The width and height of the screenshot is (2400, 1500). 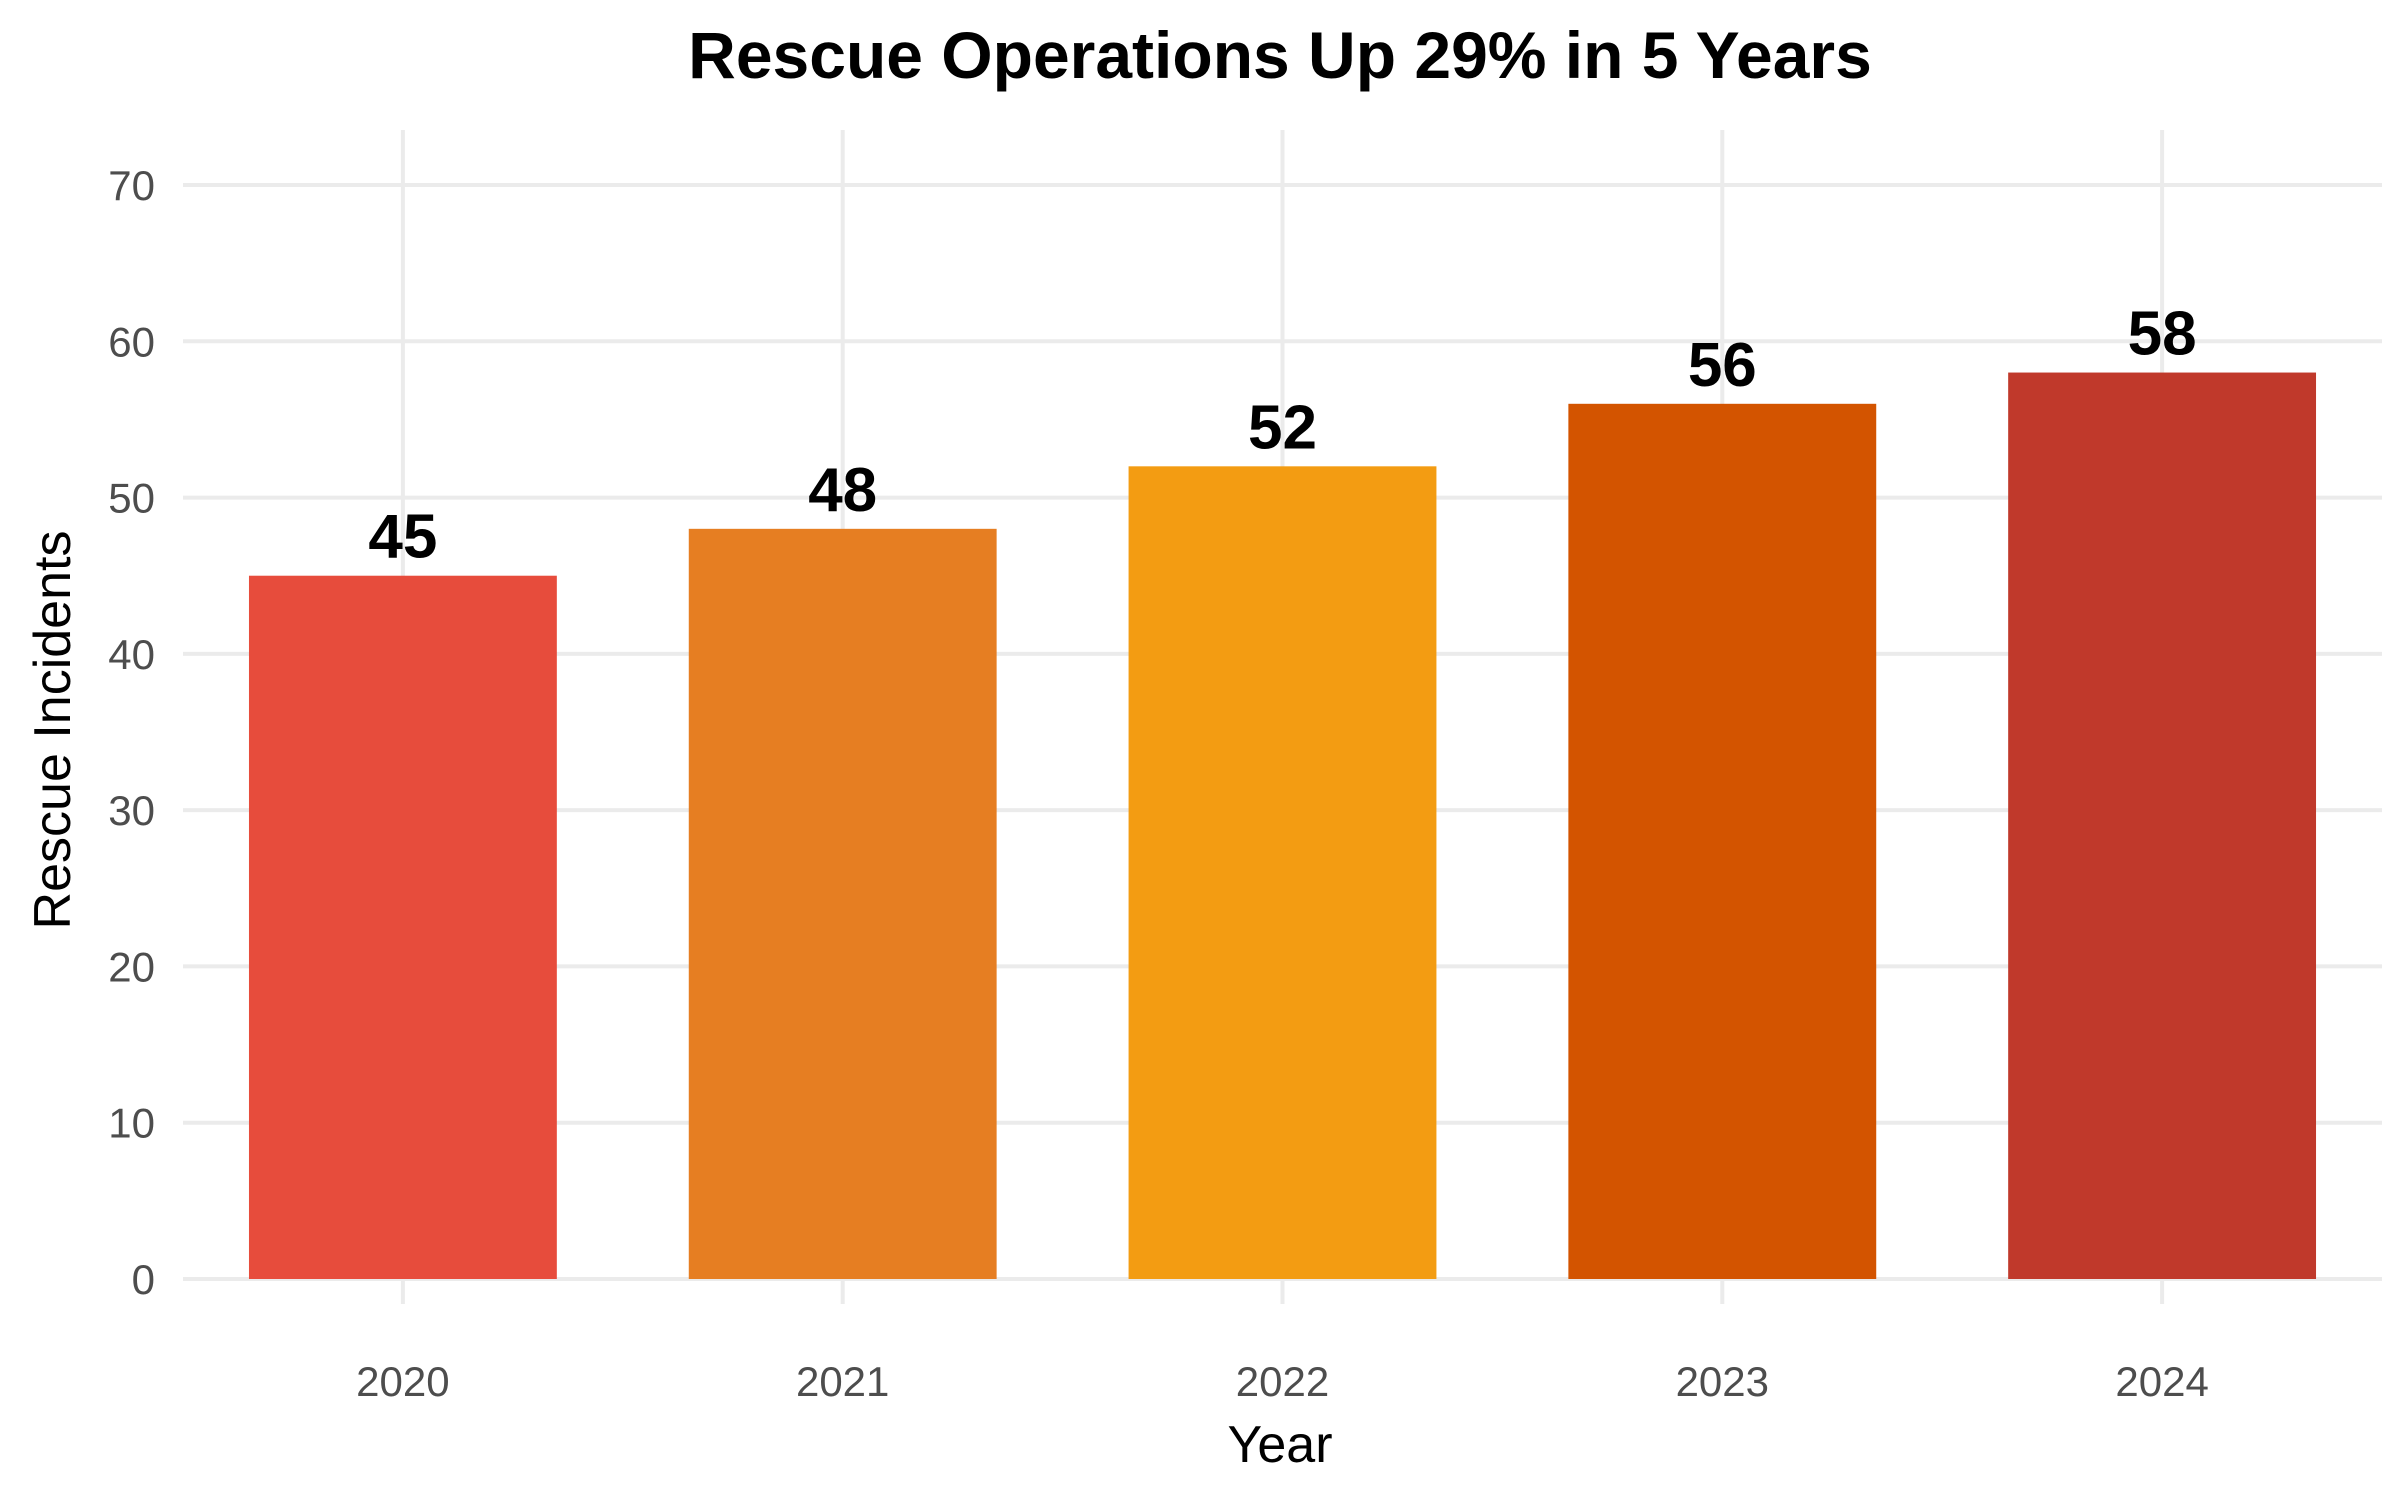 I want to click on y-axis-title: Rescue Incidents, so click(x=53, y=730).